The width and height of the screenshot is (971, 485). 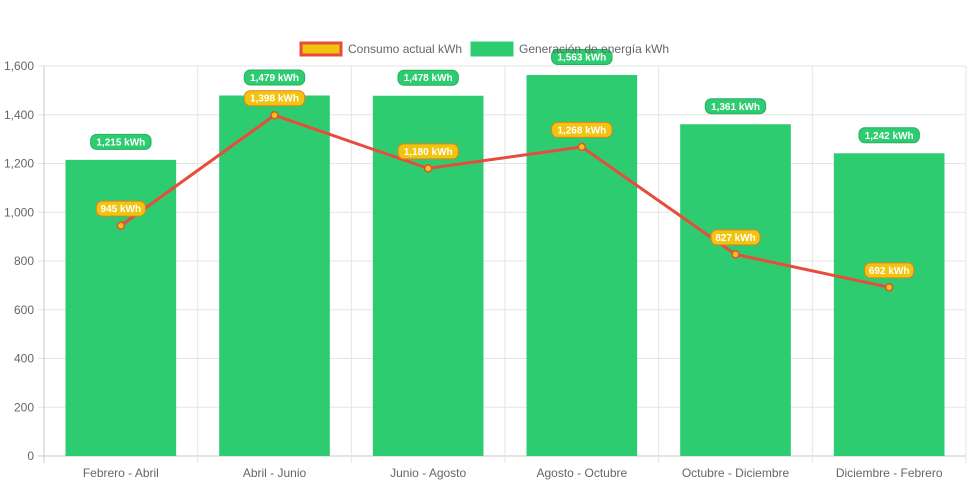 I want to click on legend-swatch-consumo, so click(x=321, y=49).